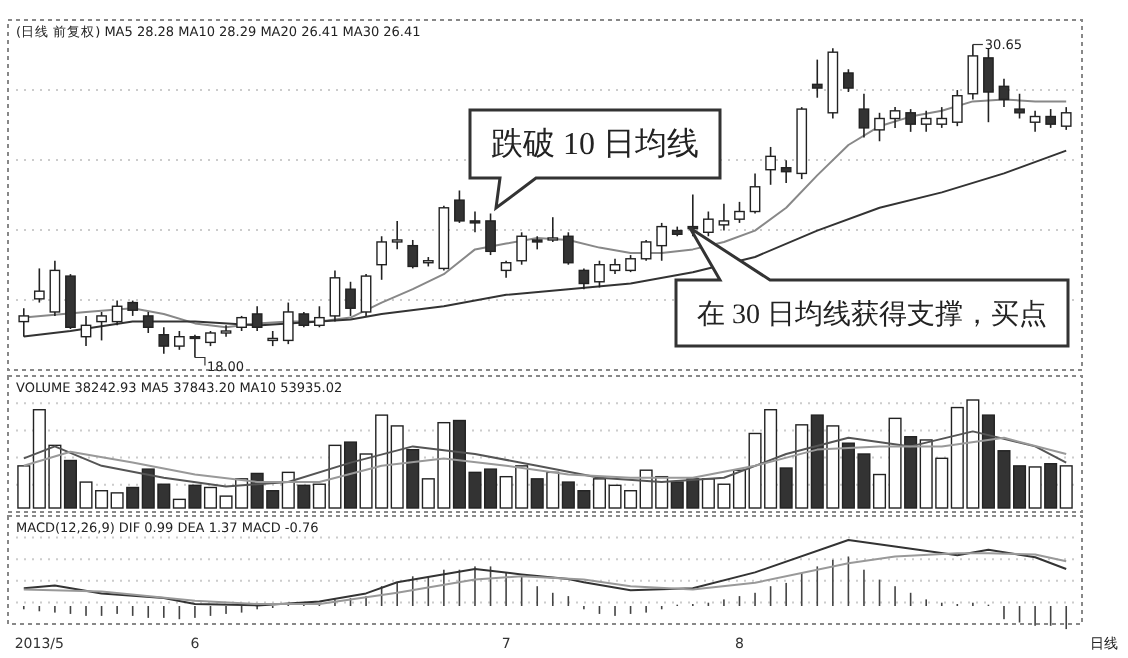  What do you see at coordinates (595, 144) in the screenshot?
I see `annotation: 跌破 10 日均线` at bounding box center [595, 144].